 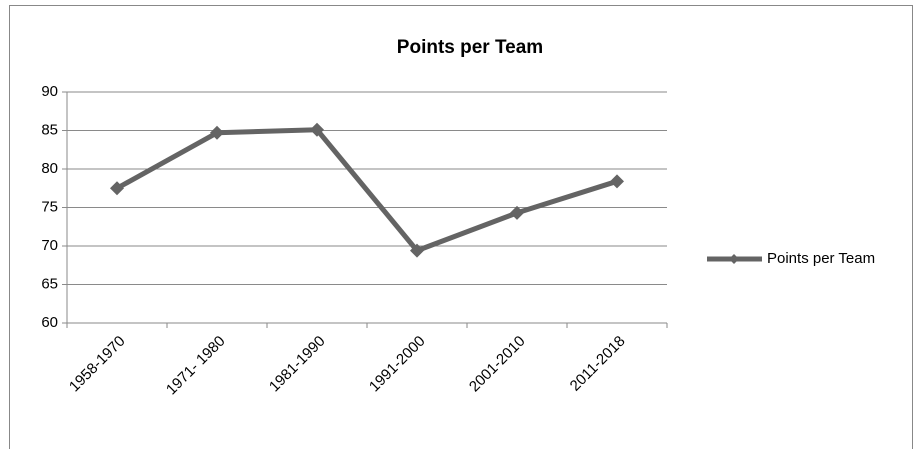 I want to click on y-tick-label: 90, so click(x=49, y=91).